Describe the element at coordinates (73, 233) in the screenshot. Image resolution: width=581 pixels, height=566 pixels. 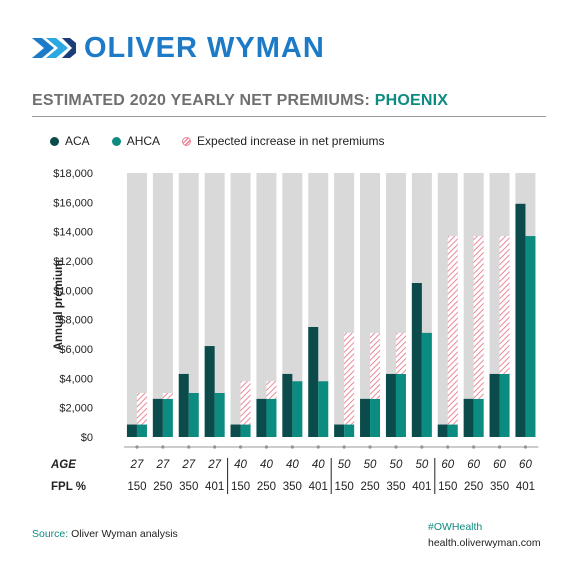
I see `y-tick-label: $14,000` at that location.